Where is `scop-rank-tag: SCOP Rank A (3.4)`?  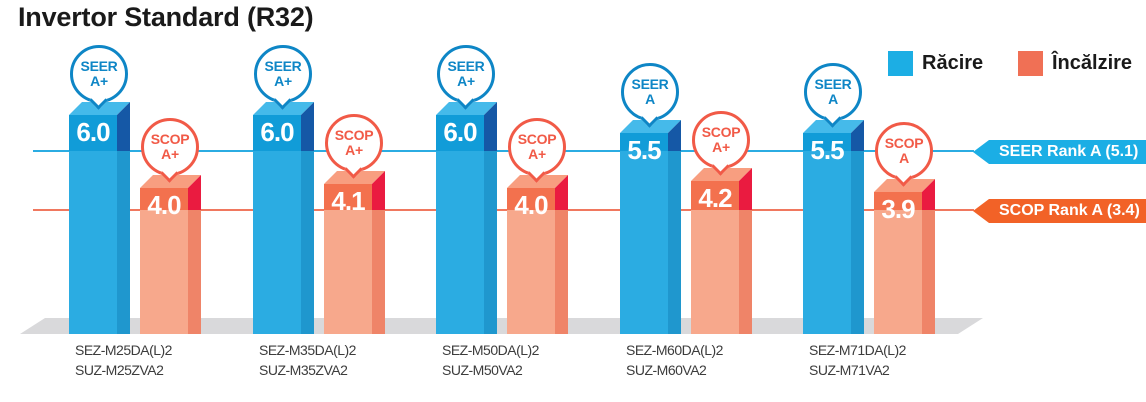 scop-rank-tag: SCOP Rank A (3.4) is located at coordinates (1059, 211).